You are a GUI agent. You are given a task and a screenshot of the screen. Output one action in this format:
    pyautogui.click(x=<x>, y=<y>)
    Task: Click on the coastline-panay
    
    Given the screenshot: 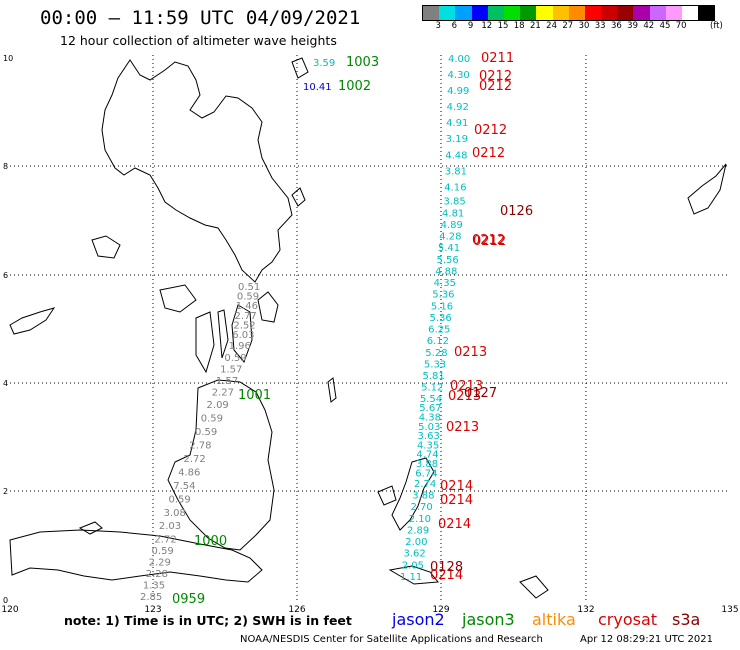 What is the action you would take?
    pyautogui.click(x=178, y=298)
    